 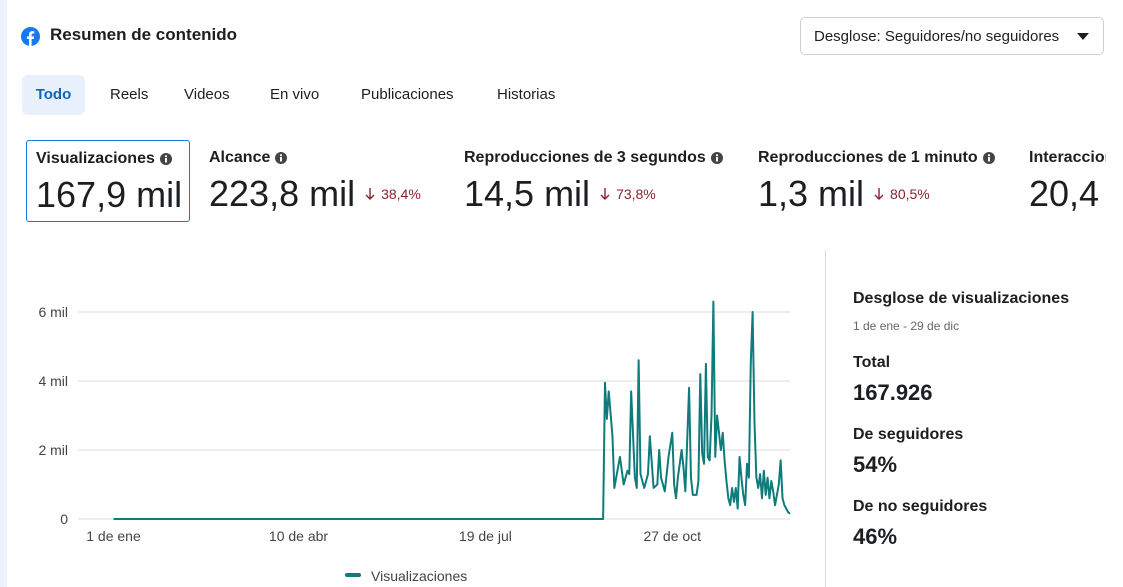 What do you see at coordinates (144, 34) in the screenshot?
I see `page-title: Resumen de contenido` at bounding box center [144, 34].